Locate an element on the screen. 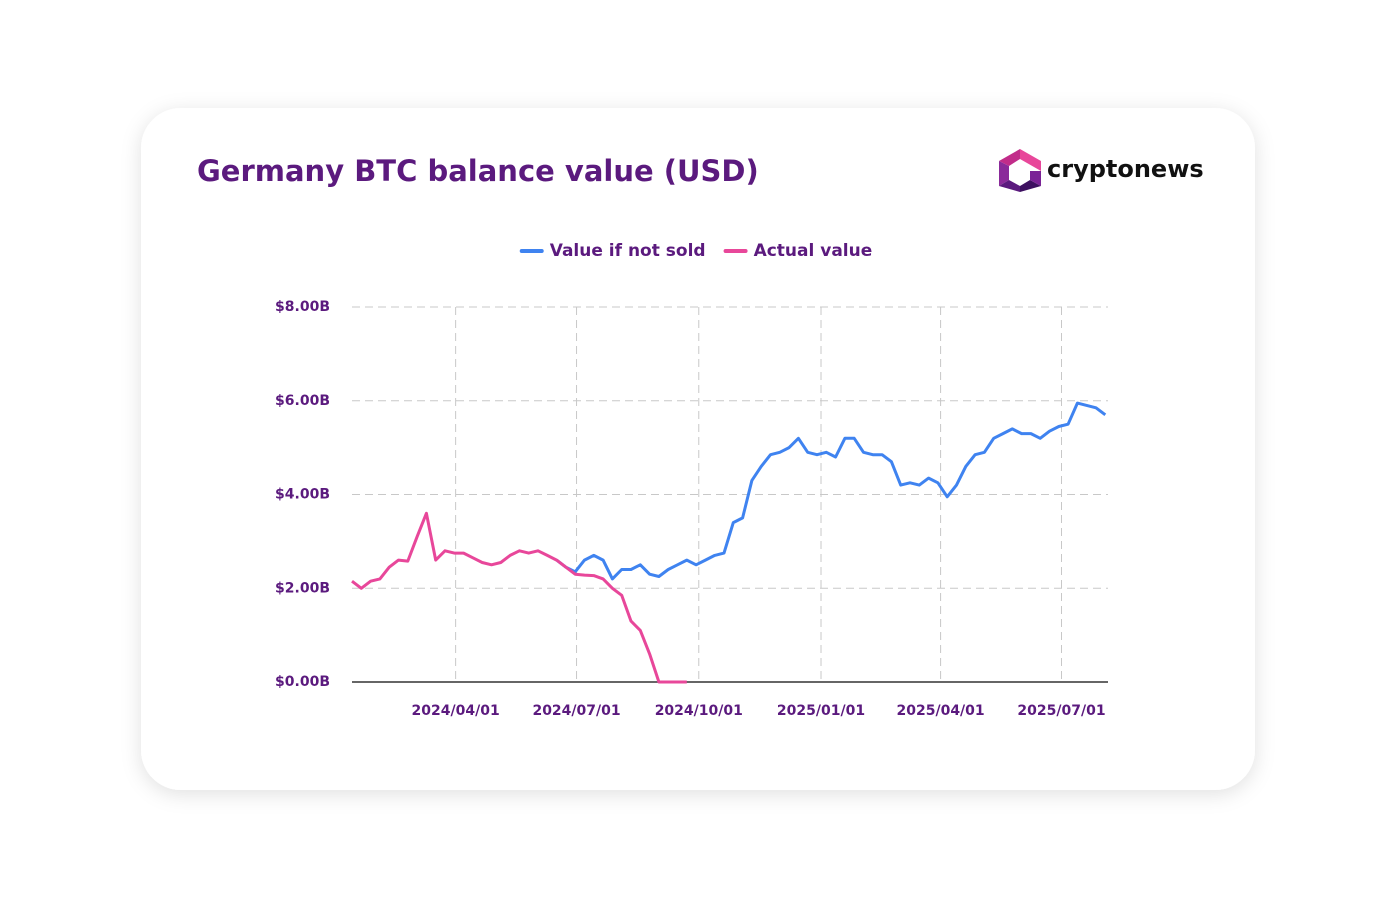 This screenshot has height=900, width=1396. legend-label: Actual value is located at coordinates (813, 251).